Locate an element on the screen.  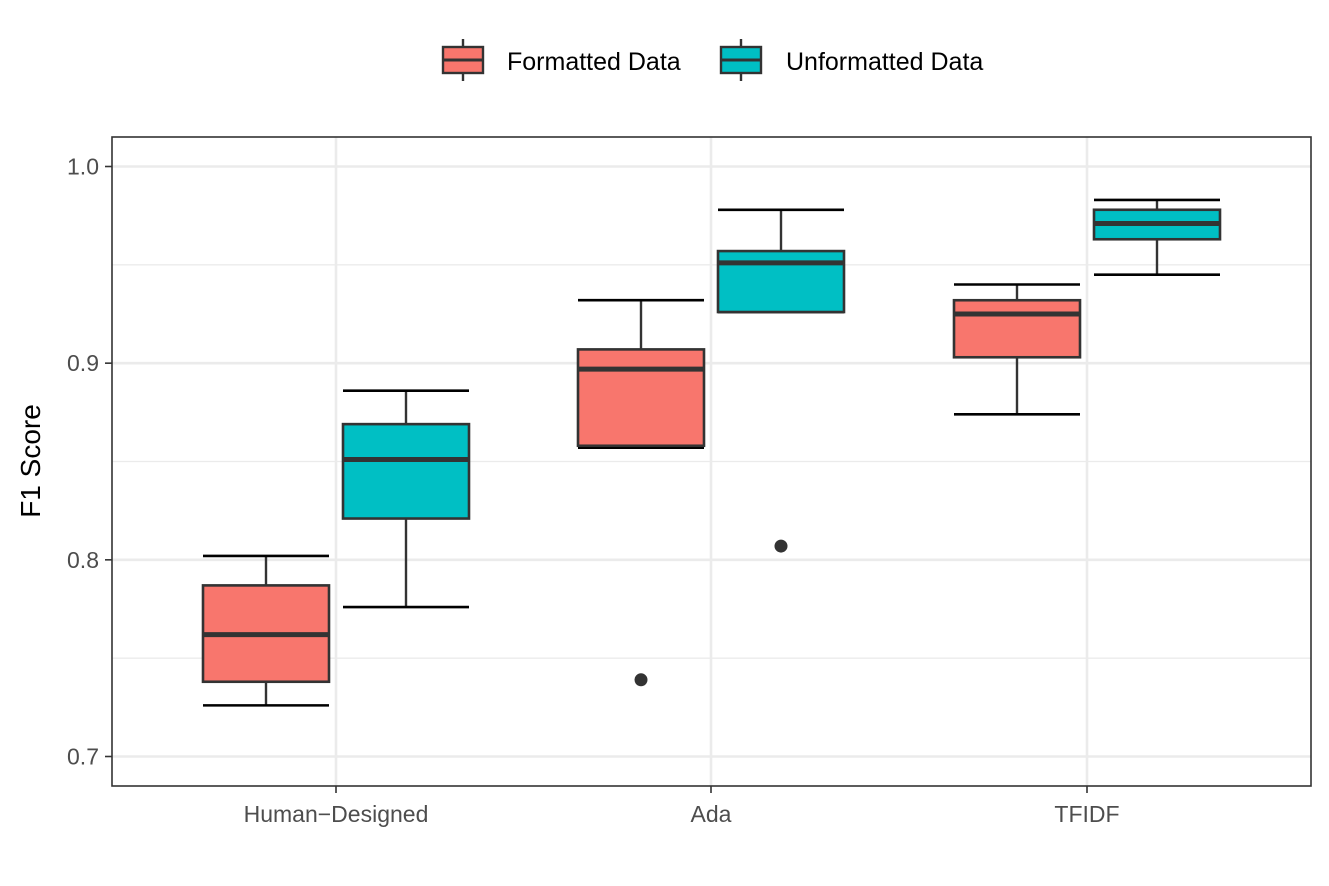
x-tick-label: TFIDF is located at coordinates (1086, 814).